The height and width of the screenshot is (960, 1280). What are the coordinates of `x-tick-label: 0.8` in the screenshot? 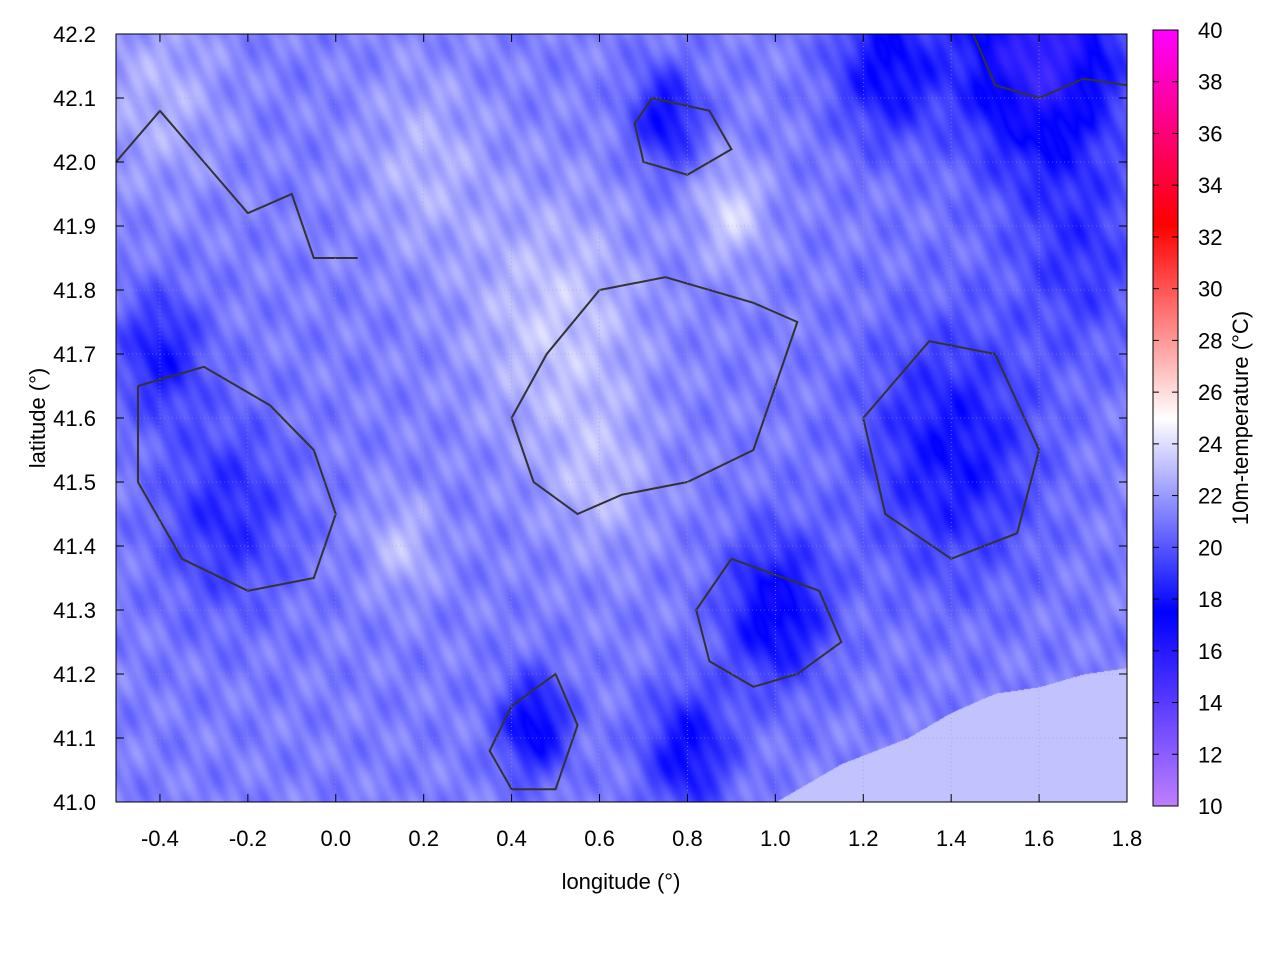 It's located at (687, 838).